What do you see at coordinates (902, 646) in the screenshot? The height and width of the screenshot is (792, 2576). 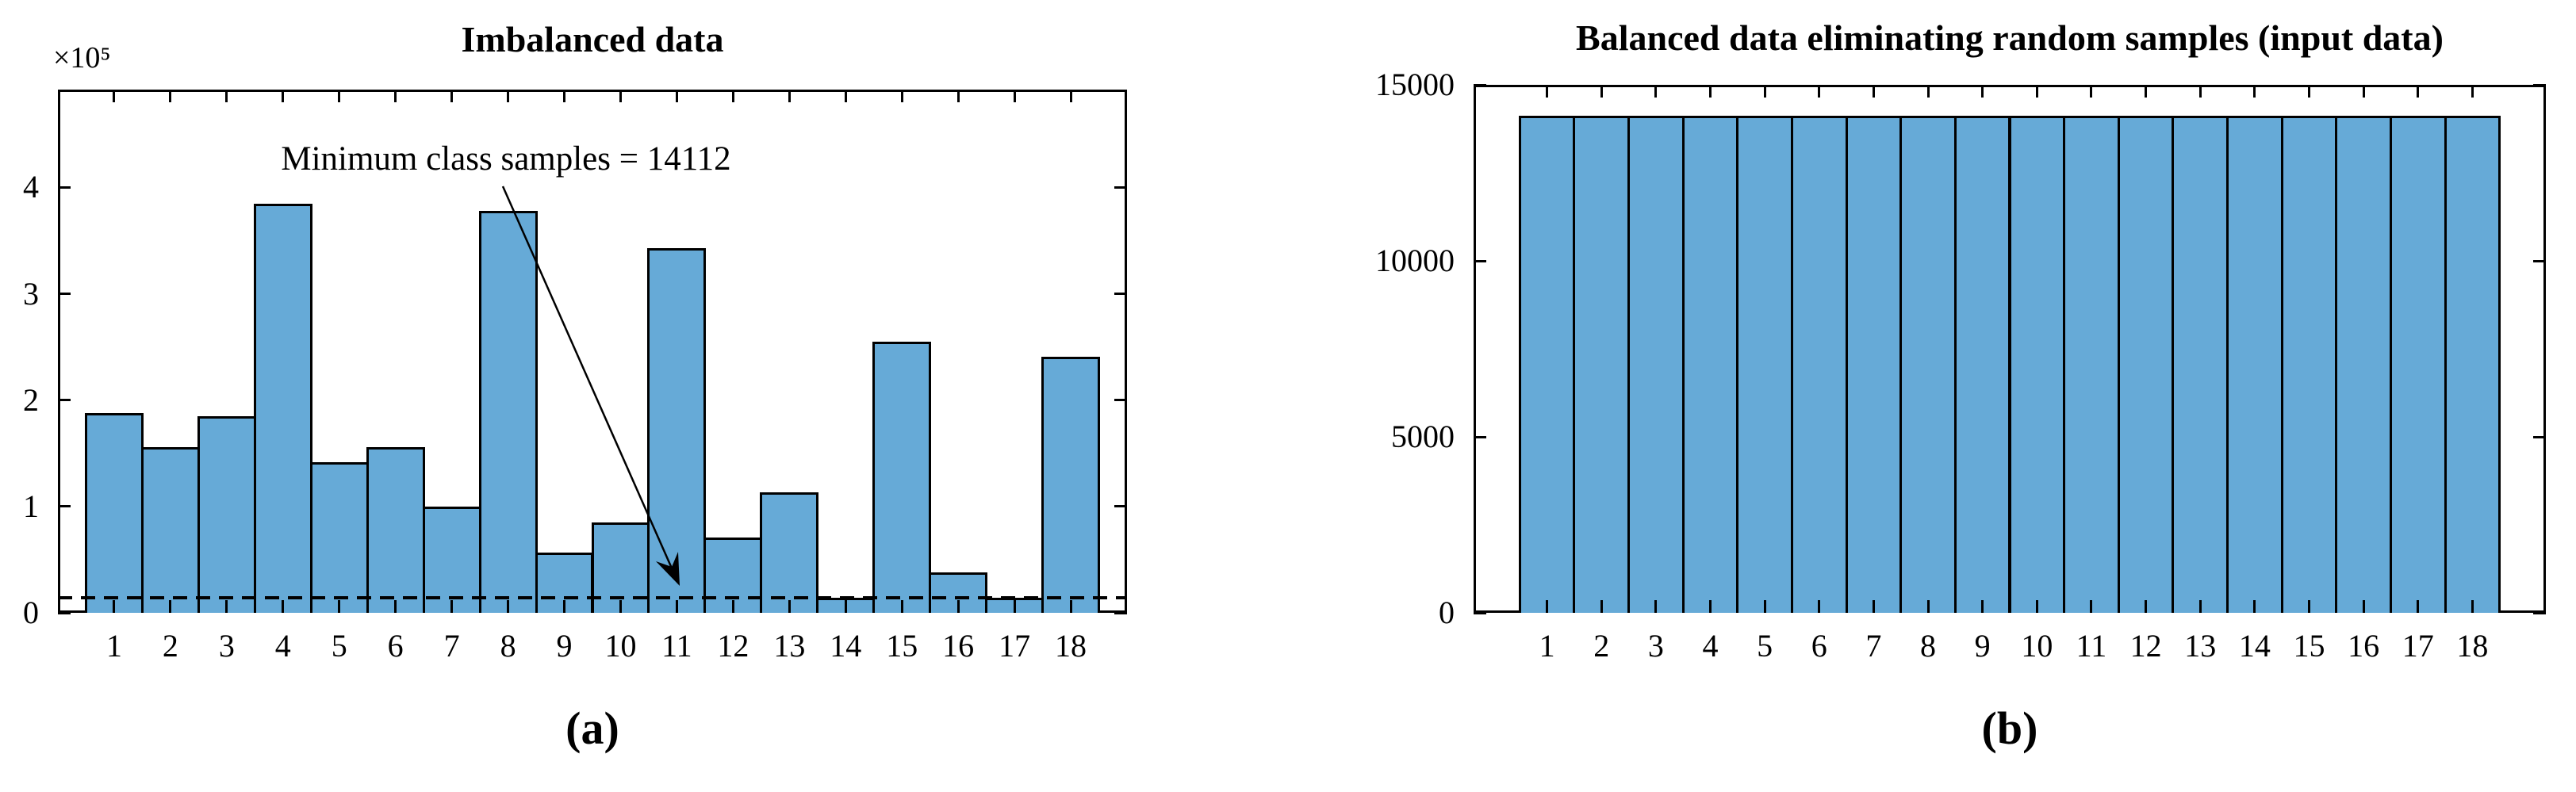 I see `x-tick-label: 15` at bounding box center [902, 646].